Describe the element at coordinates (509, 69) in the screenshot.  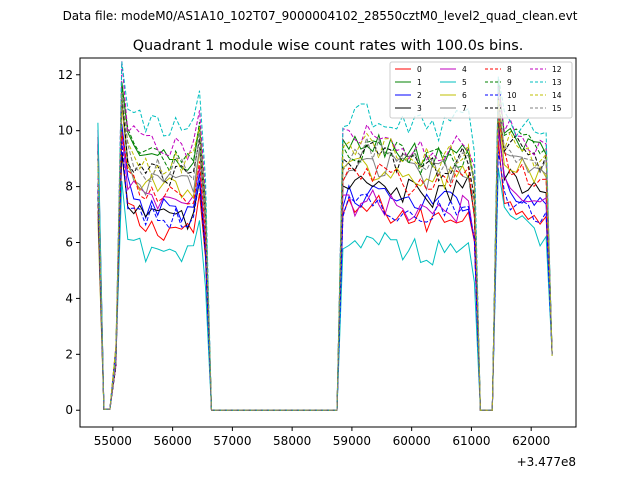
I see `legend-label: 8` at that location.